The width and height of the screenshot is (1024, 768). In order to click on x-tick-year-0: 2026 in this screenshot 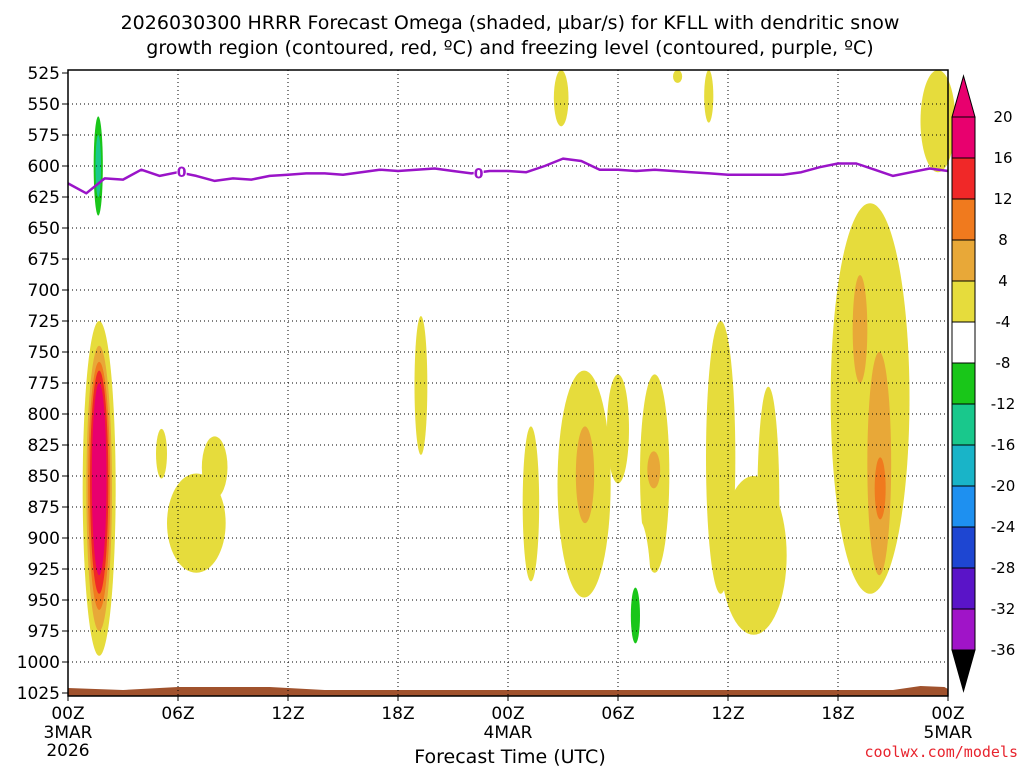, I will do `click(67, 751)`.